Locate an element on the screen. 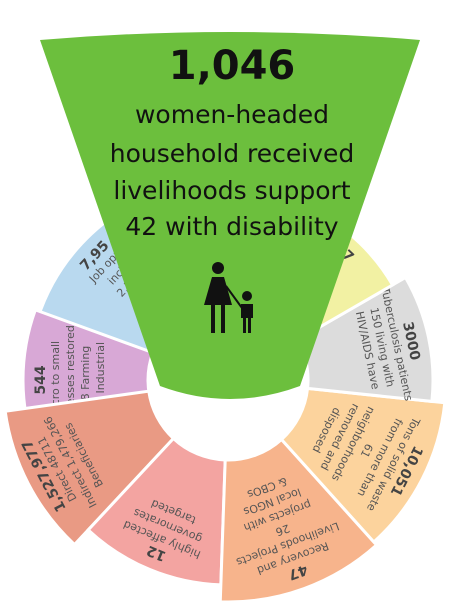  segment-text: 418 Farming is located at coordinates (85, 380).